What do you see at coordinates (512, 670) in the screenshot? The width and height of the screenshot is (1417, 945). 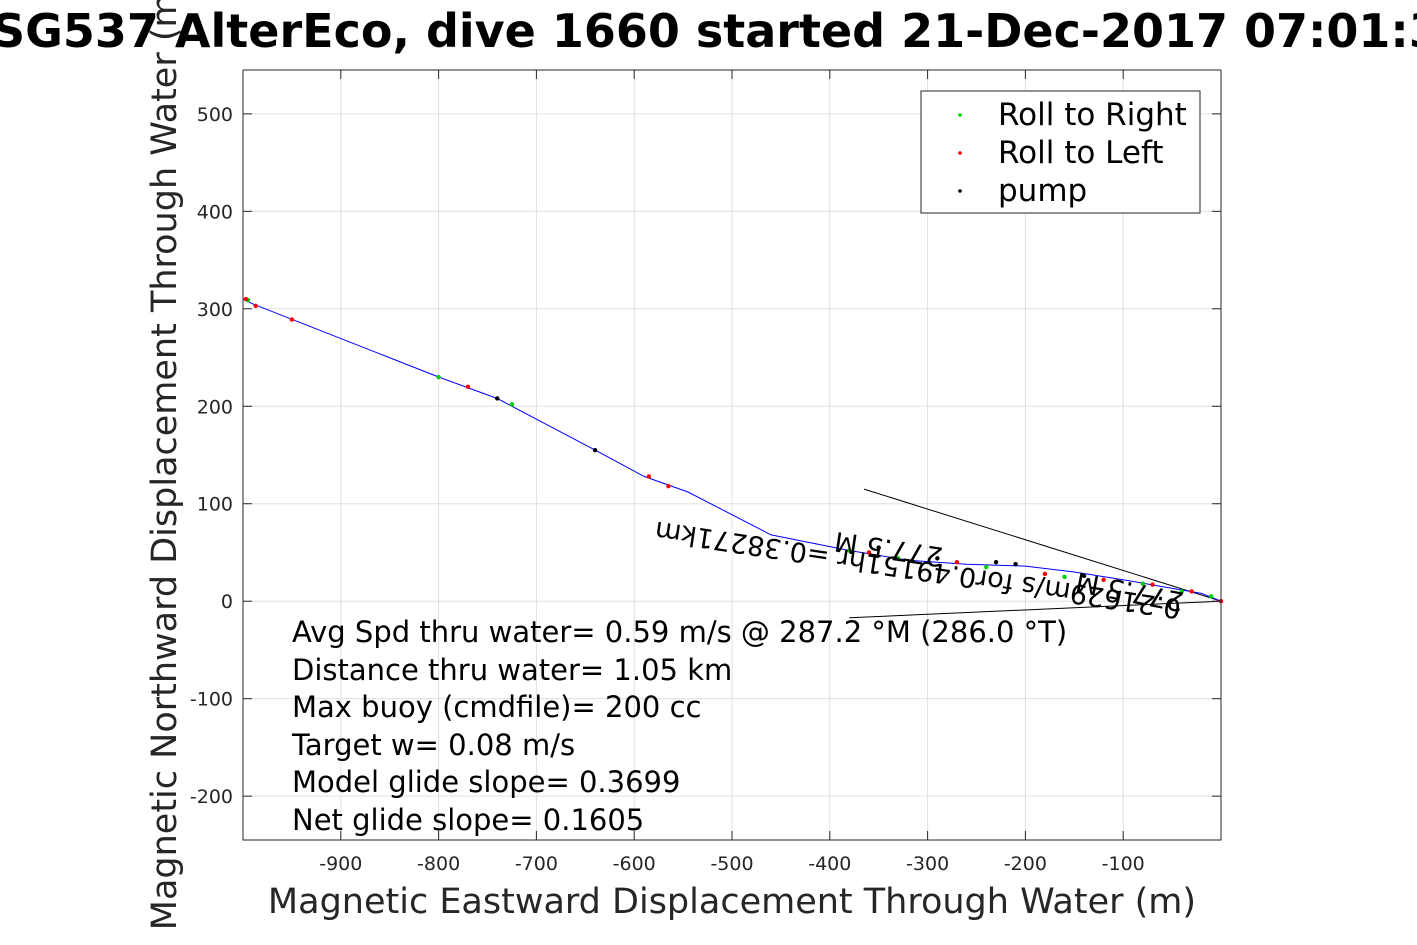 I see `stat-distance: Distance thru water= 1.05 km` at bounding box center [512, 670].